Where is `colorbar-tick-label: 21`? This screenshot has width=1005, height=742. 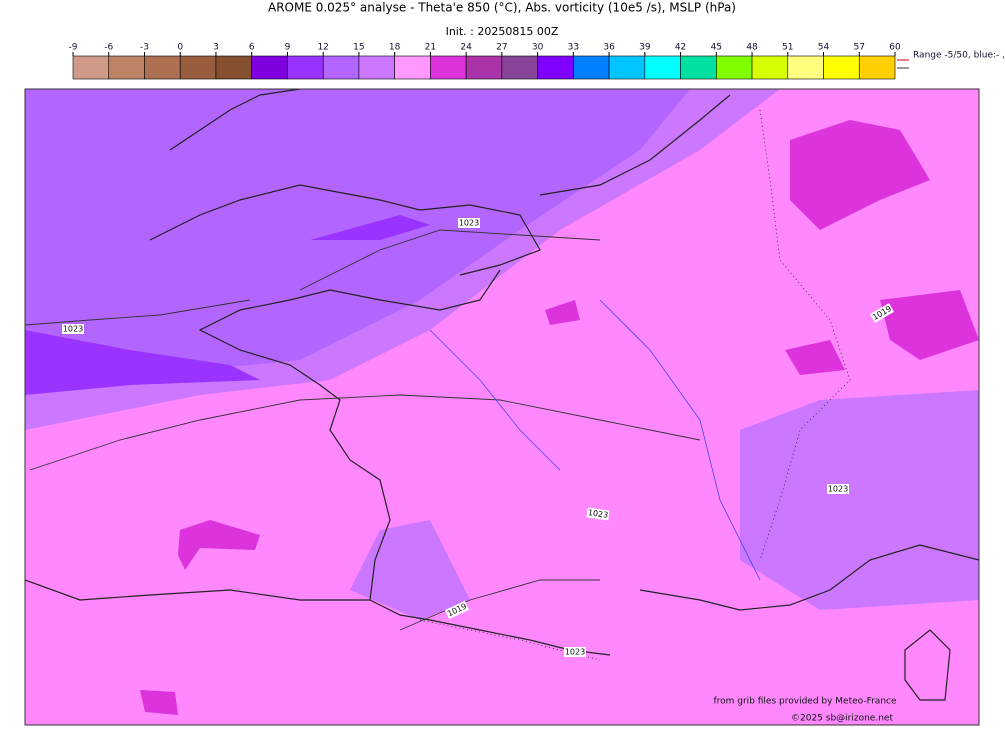 colorbar-tick-label: 21 is located at coordinates (430, 48).